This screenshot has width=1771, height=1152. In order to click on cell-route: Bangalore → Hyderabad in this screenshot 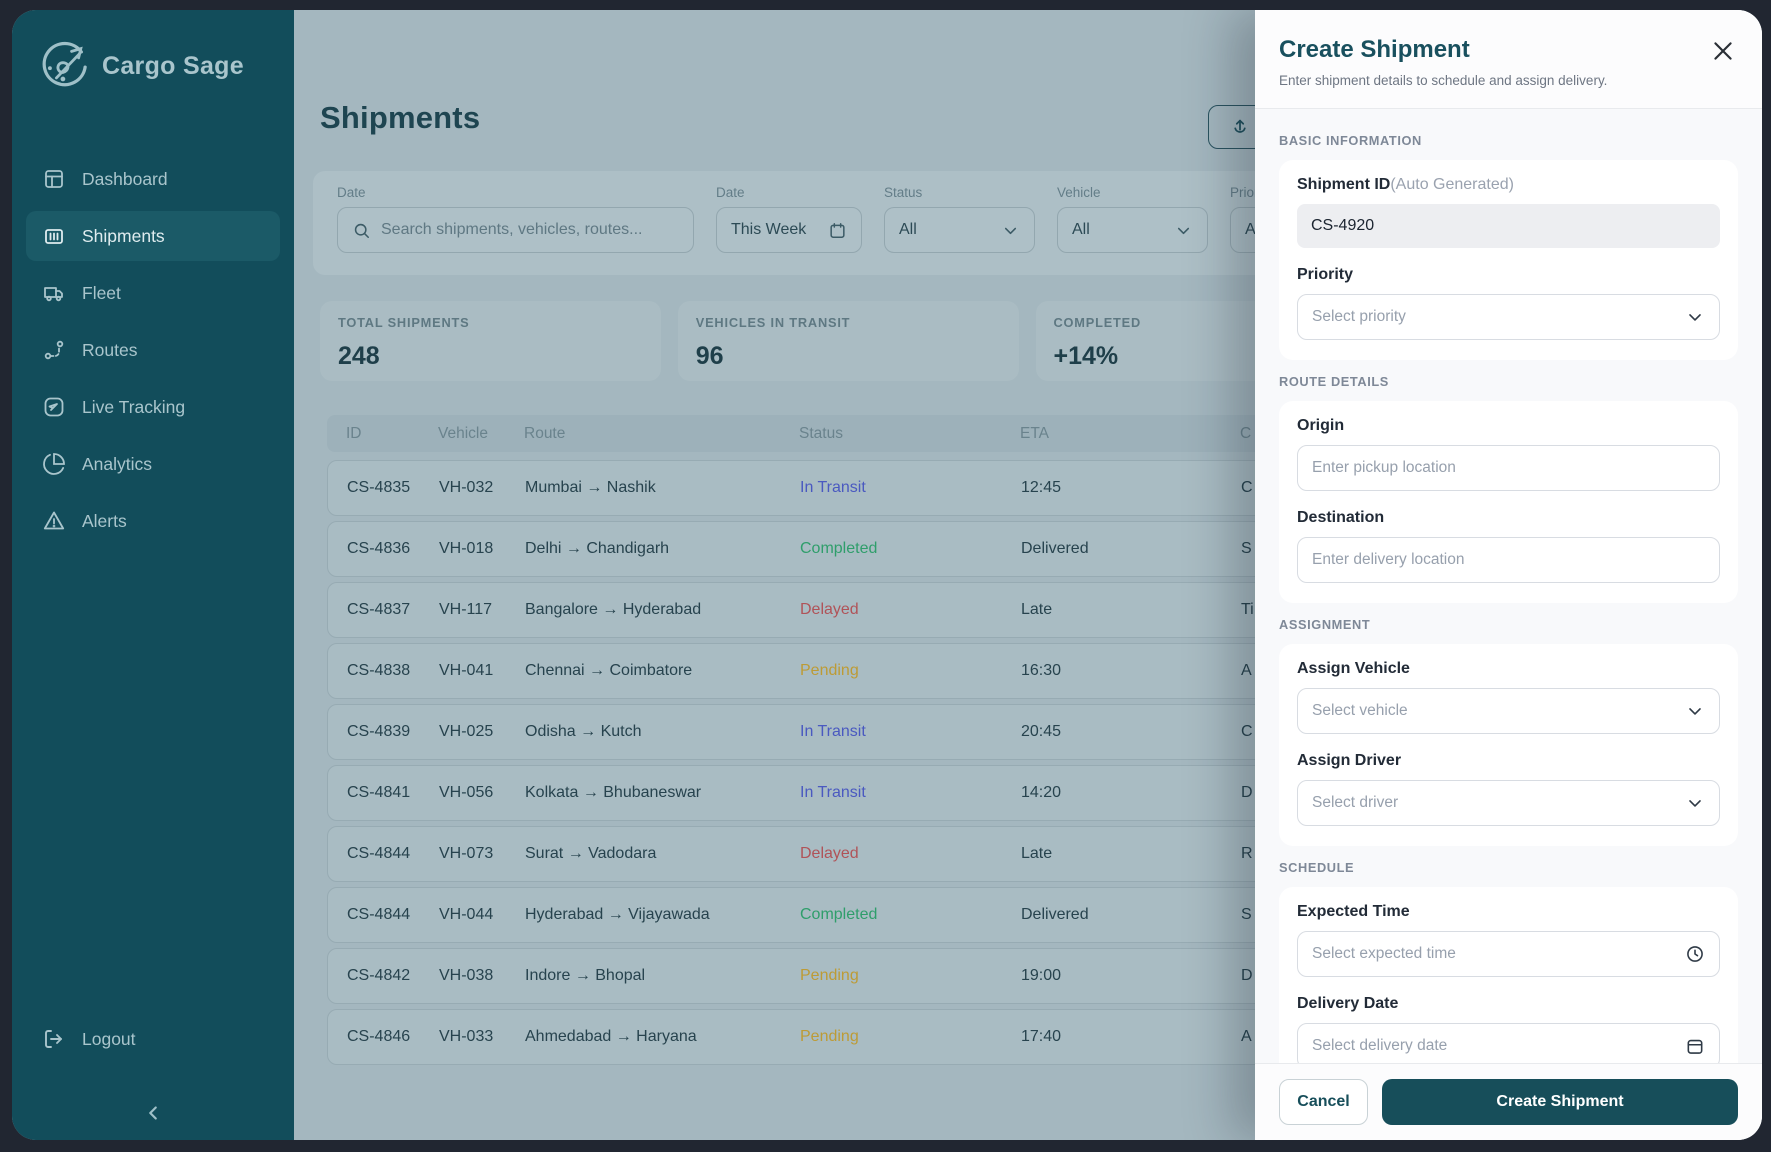, I will do `click(613, 609)`.